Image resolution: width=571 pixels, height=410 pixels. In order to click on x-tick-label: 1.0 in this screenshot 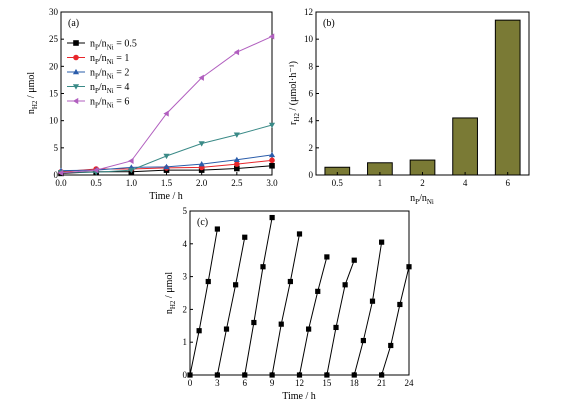, I will do `click(132, 183)`.